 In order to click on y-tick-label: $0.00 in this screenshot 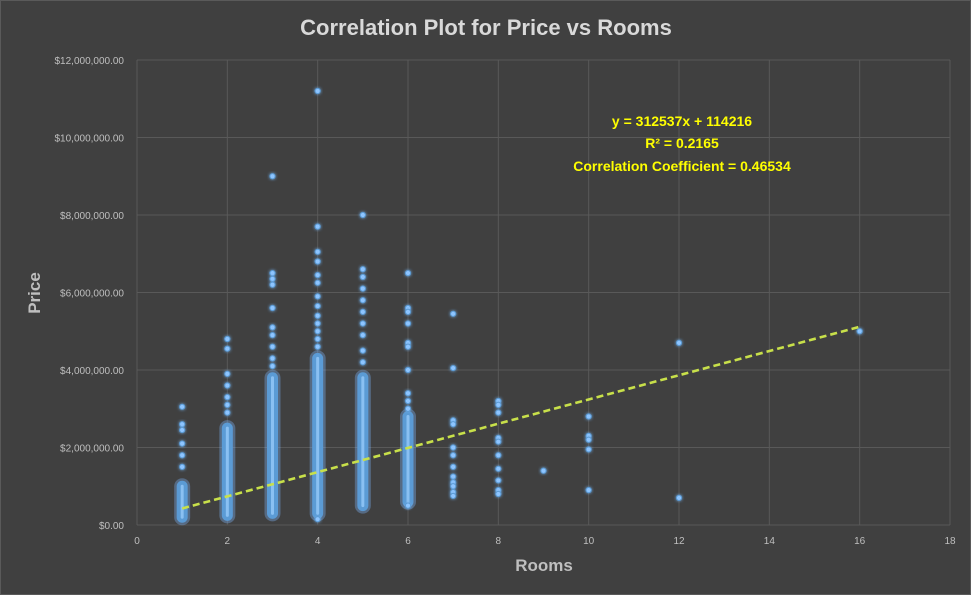, I will do `click(111, 526)`.